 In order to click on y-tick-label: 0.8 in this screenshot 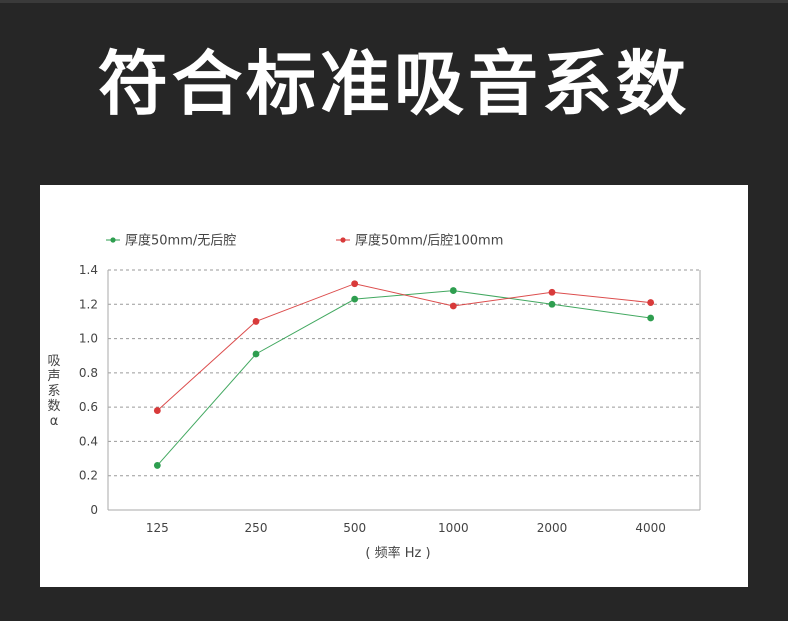, I will do `click(88, 373)`.